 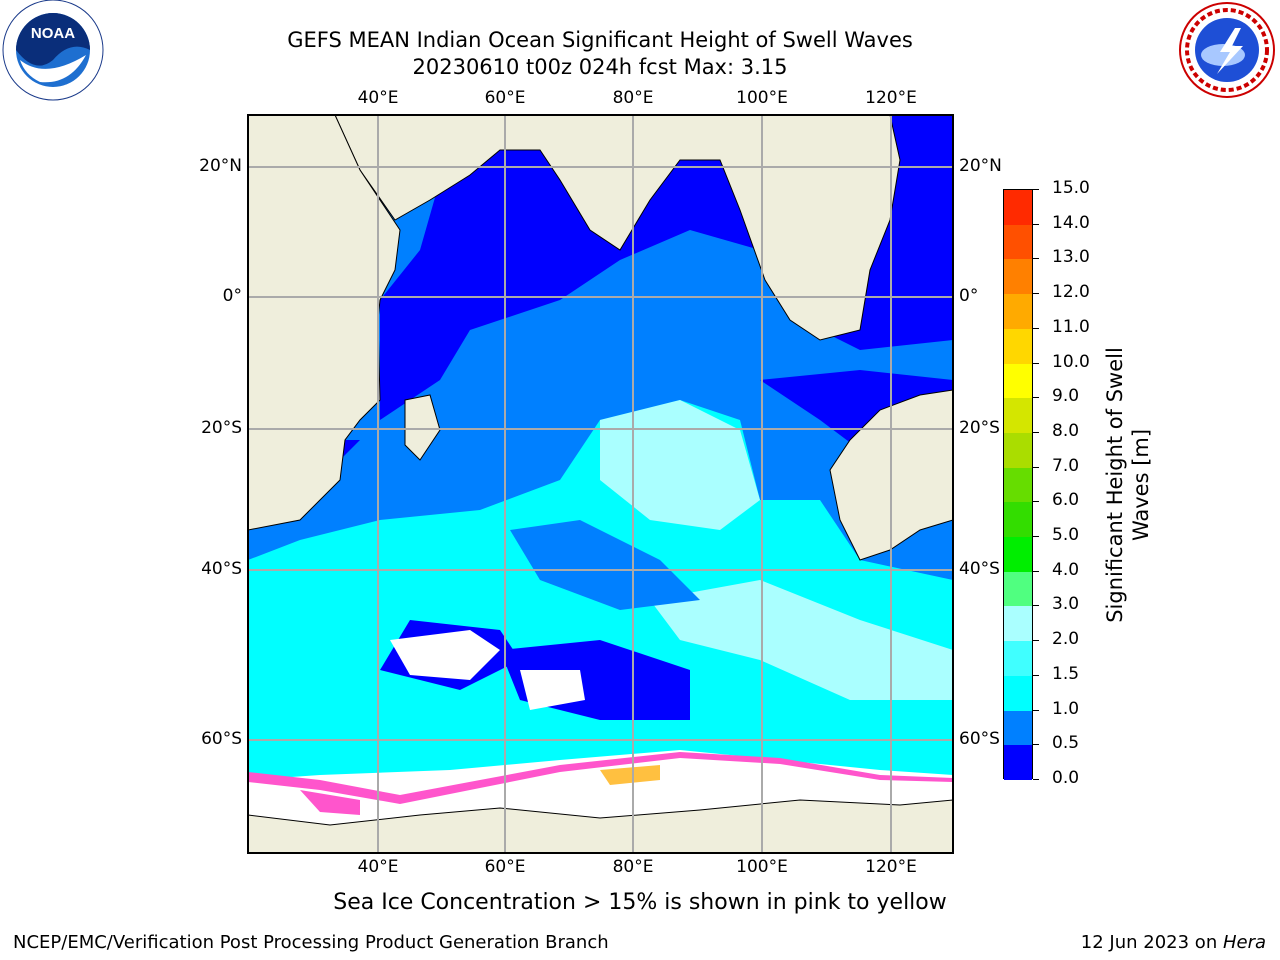 What do you see at coordinates (1244, 942) in the screenshot?
I see `footer-machine: Hera` at bounding box center [1244, 942].